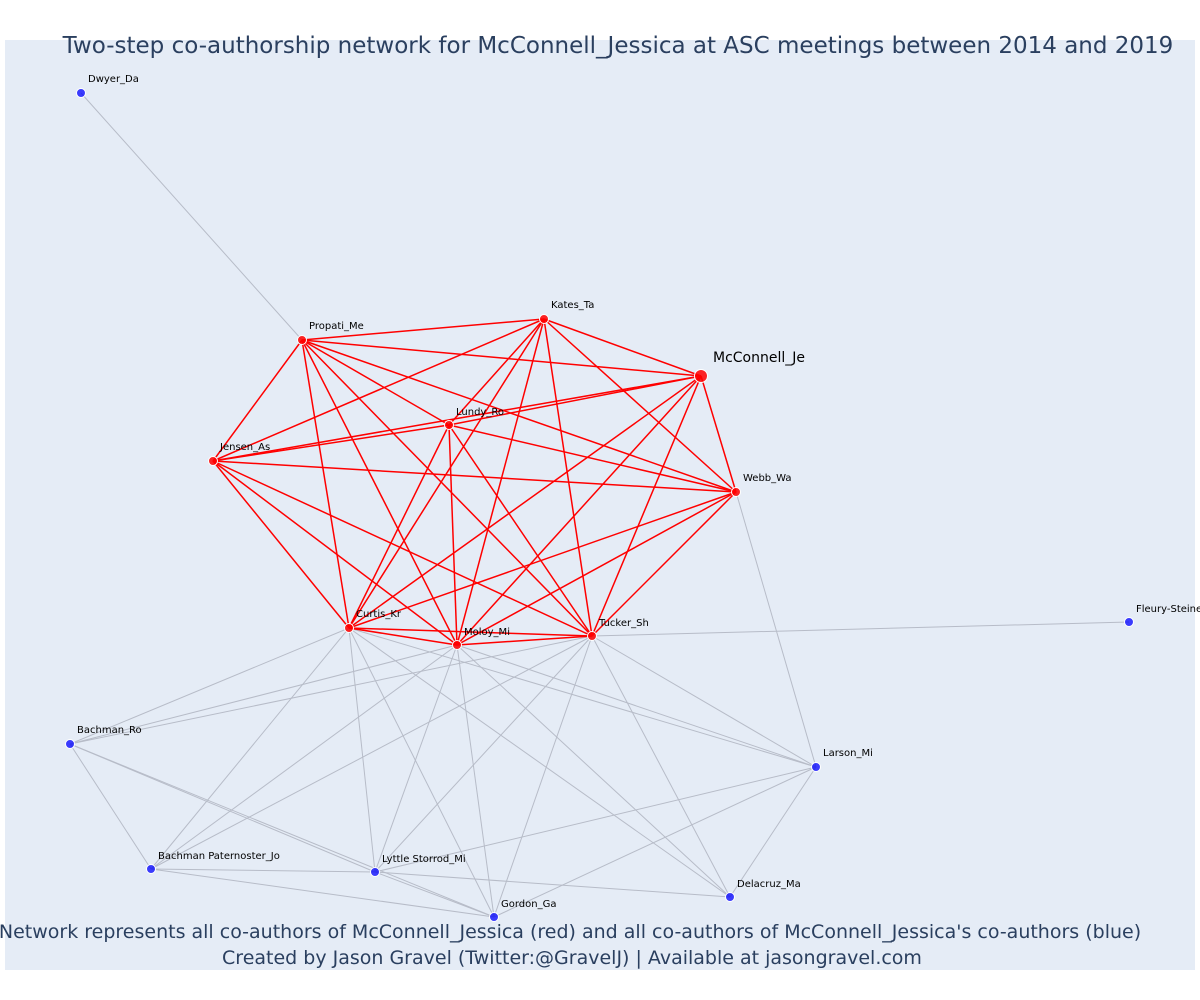 This screenshot has width=1200, height=1000. Describe the element at coordinates (552, 884) in the screenshot. I see `edge-lyttle-delacruz` at that location.